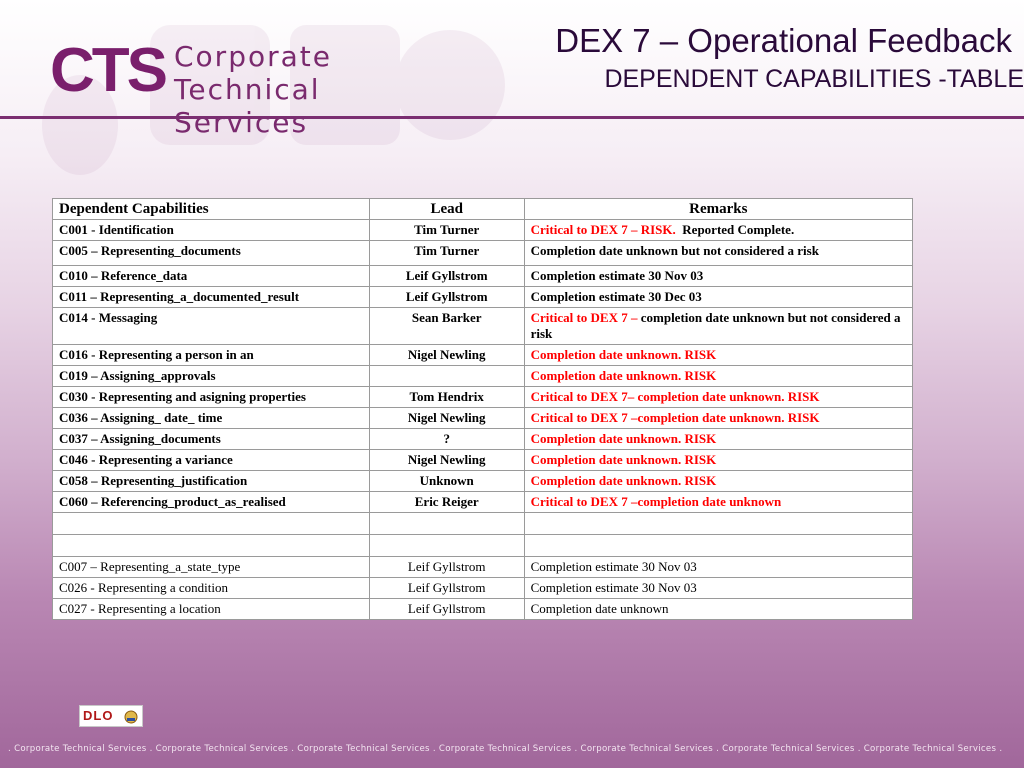 This screenshot has height=768, width=1024. I want to click on capability-cell: C037 – Assigning_documents, so click(211, 439).